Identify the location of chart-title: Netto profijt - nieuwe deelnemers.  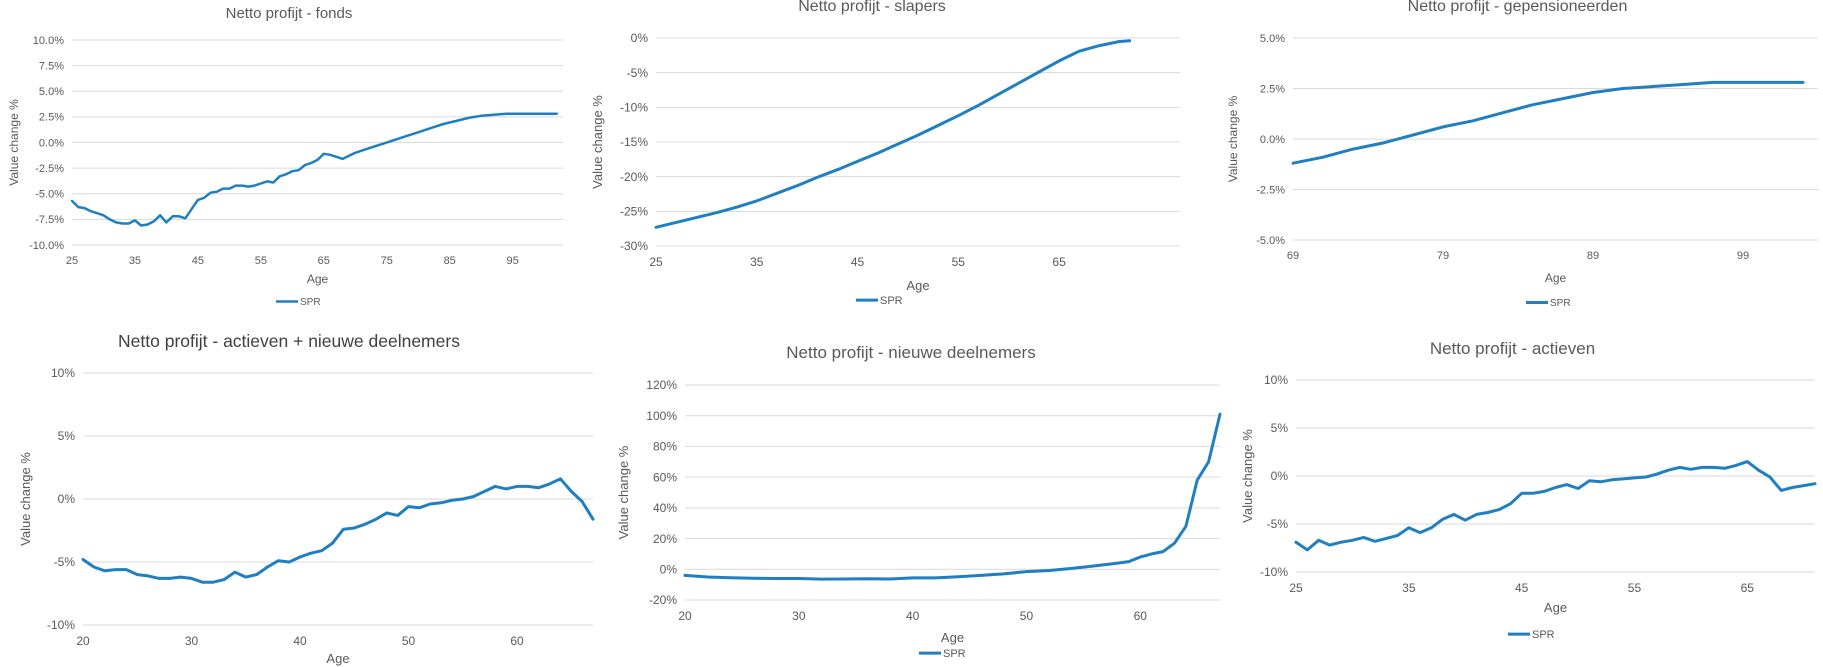
(911, 352).